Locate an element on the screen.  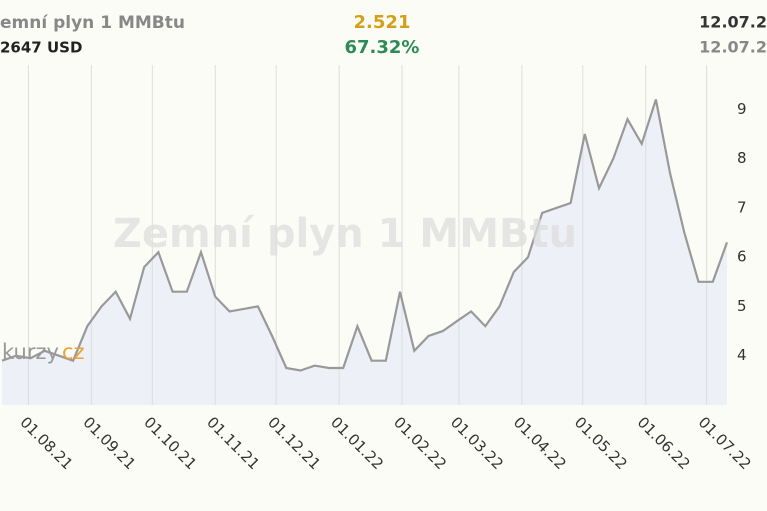
y-tick-label: 9 is located at coordinates (742, 109).